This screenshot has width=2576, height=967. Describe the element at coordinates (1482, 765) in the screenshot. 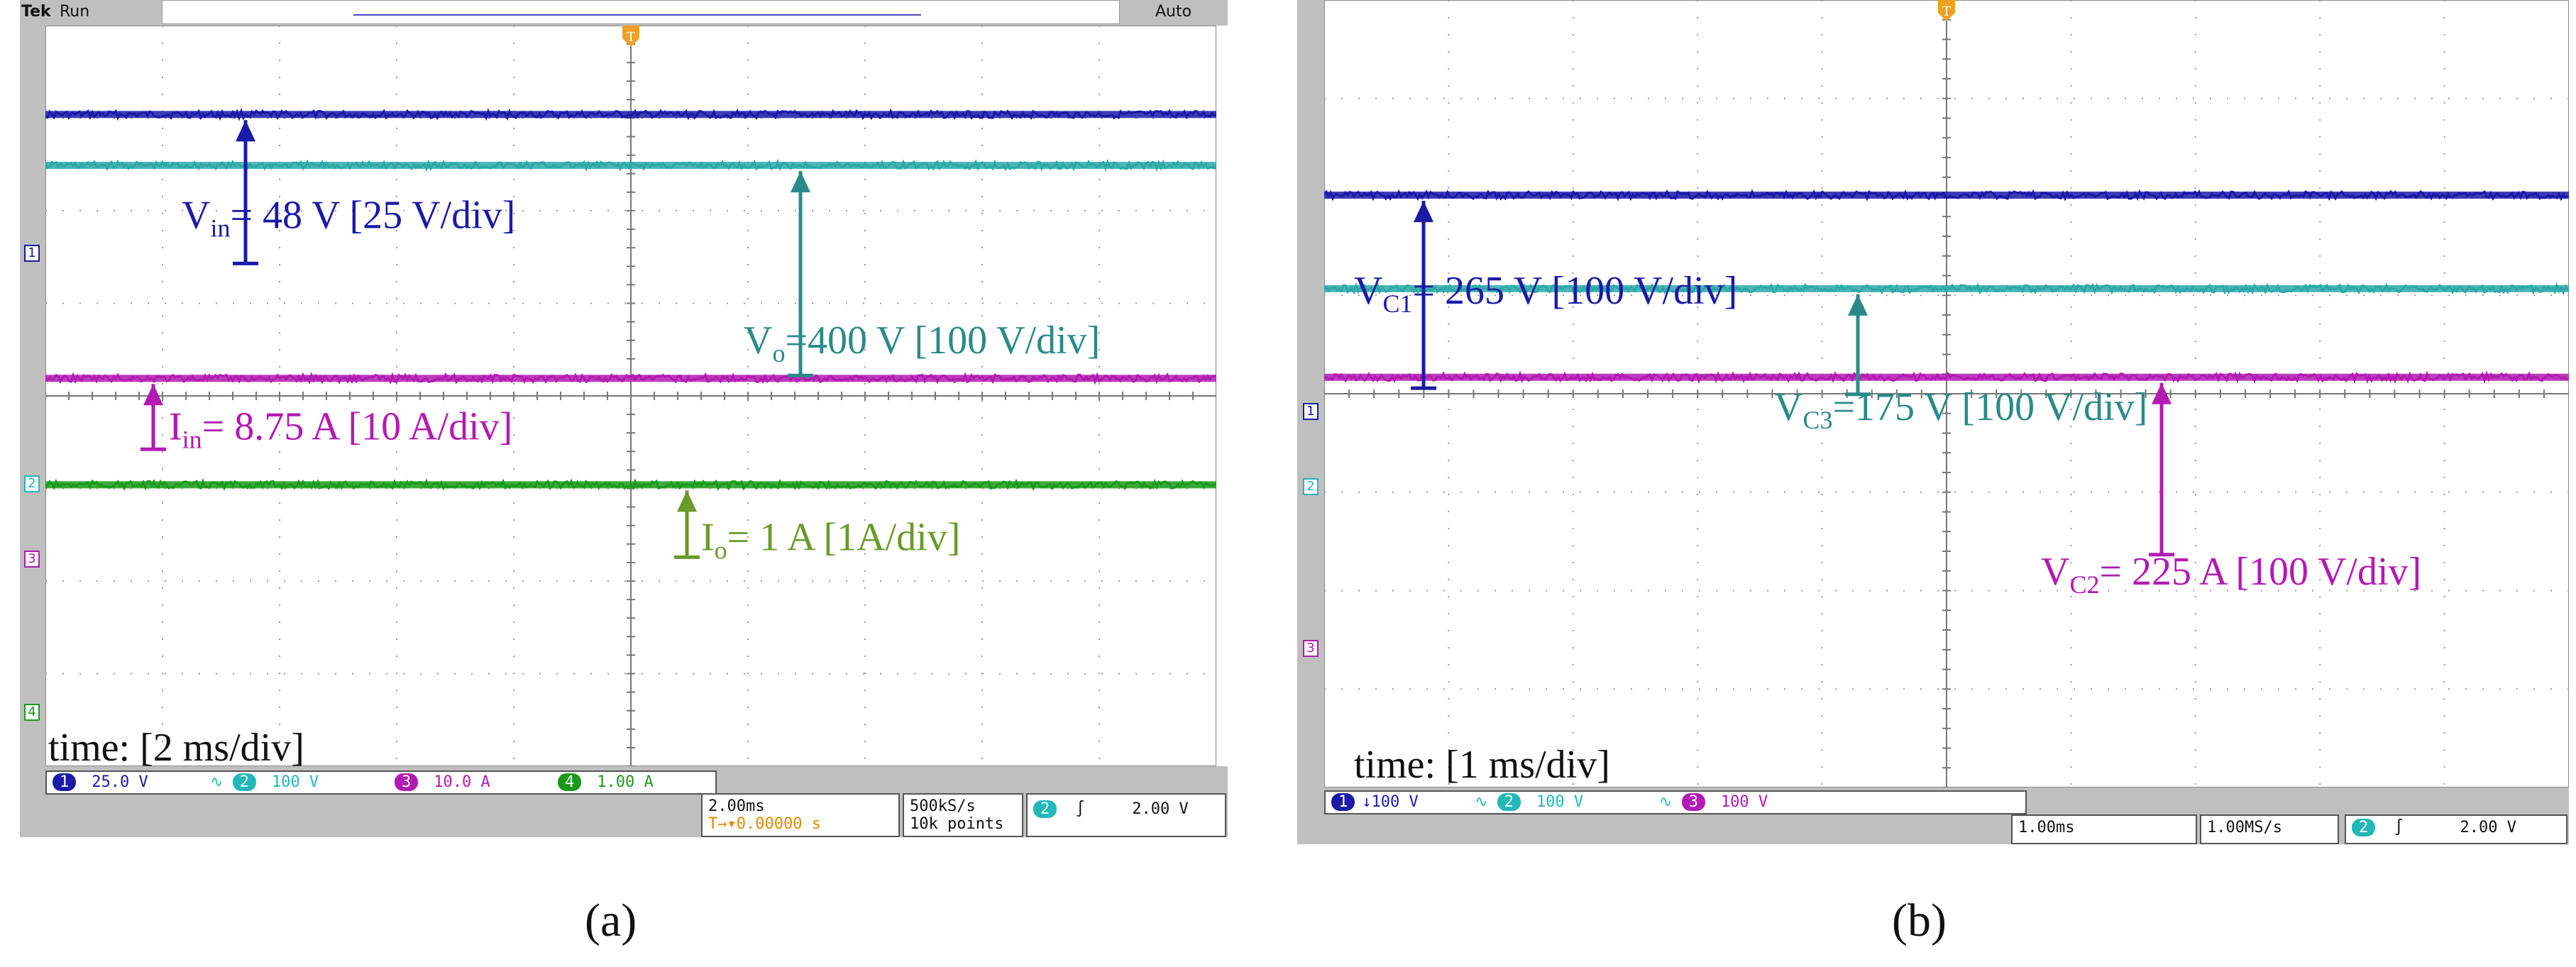

I see `time-scale-label: time: [1 ms/div]` at that location.